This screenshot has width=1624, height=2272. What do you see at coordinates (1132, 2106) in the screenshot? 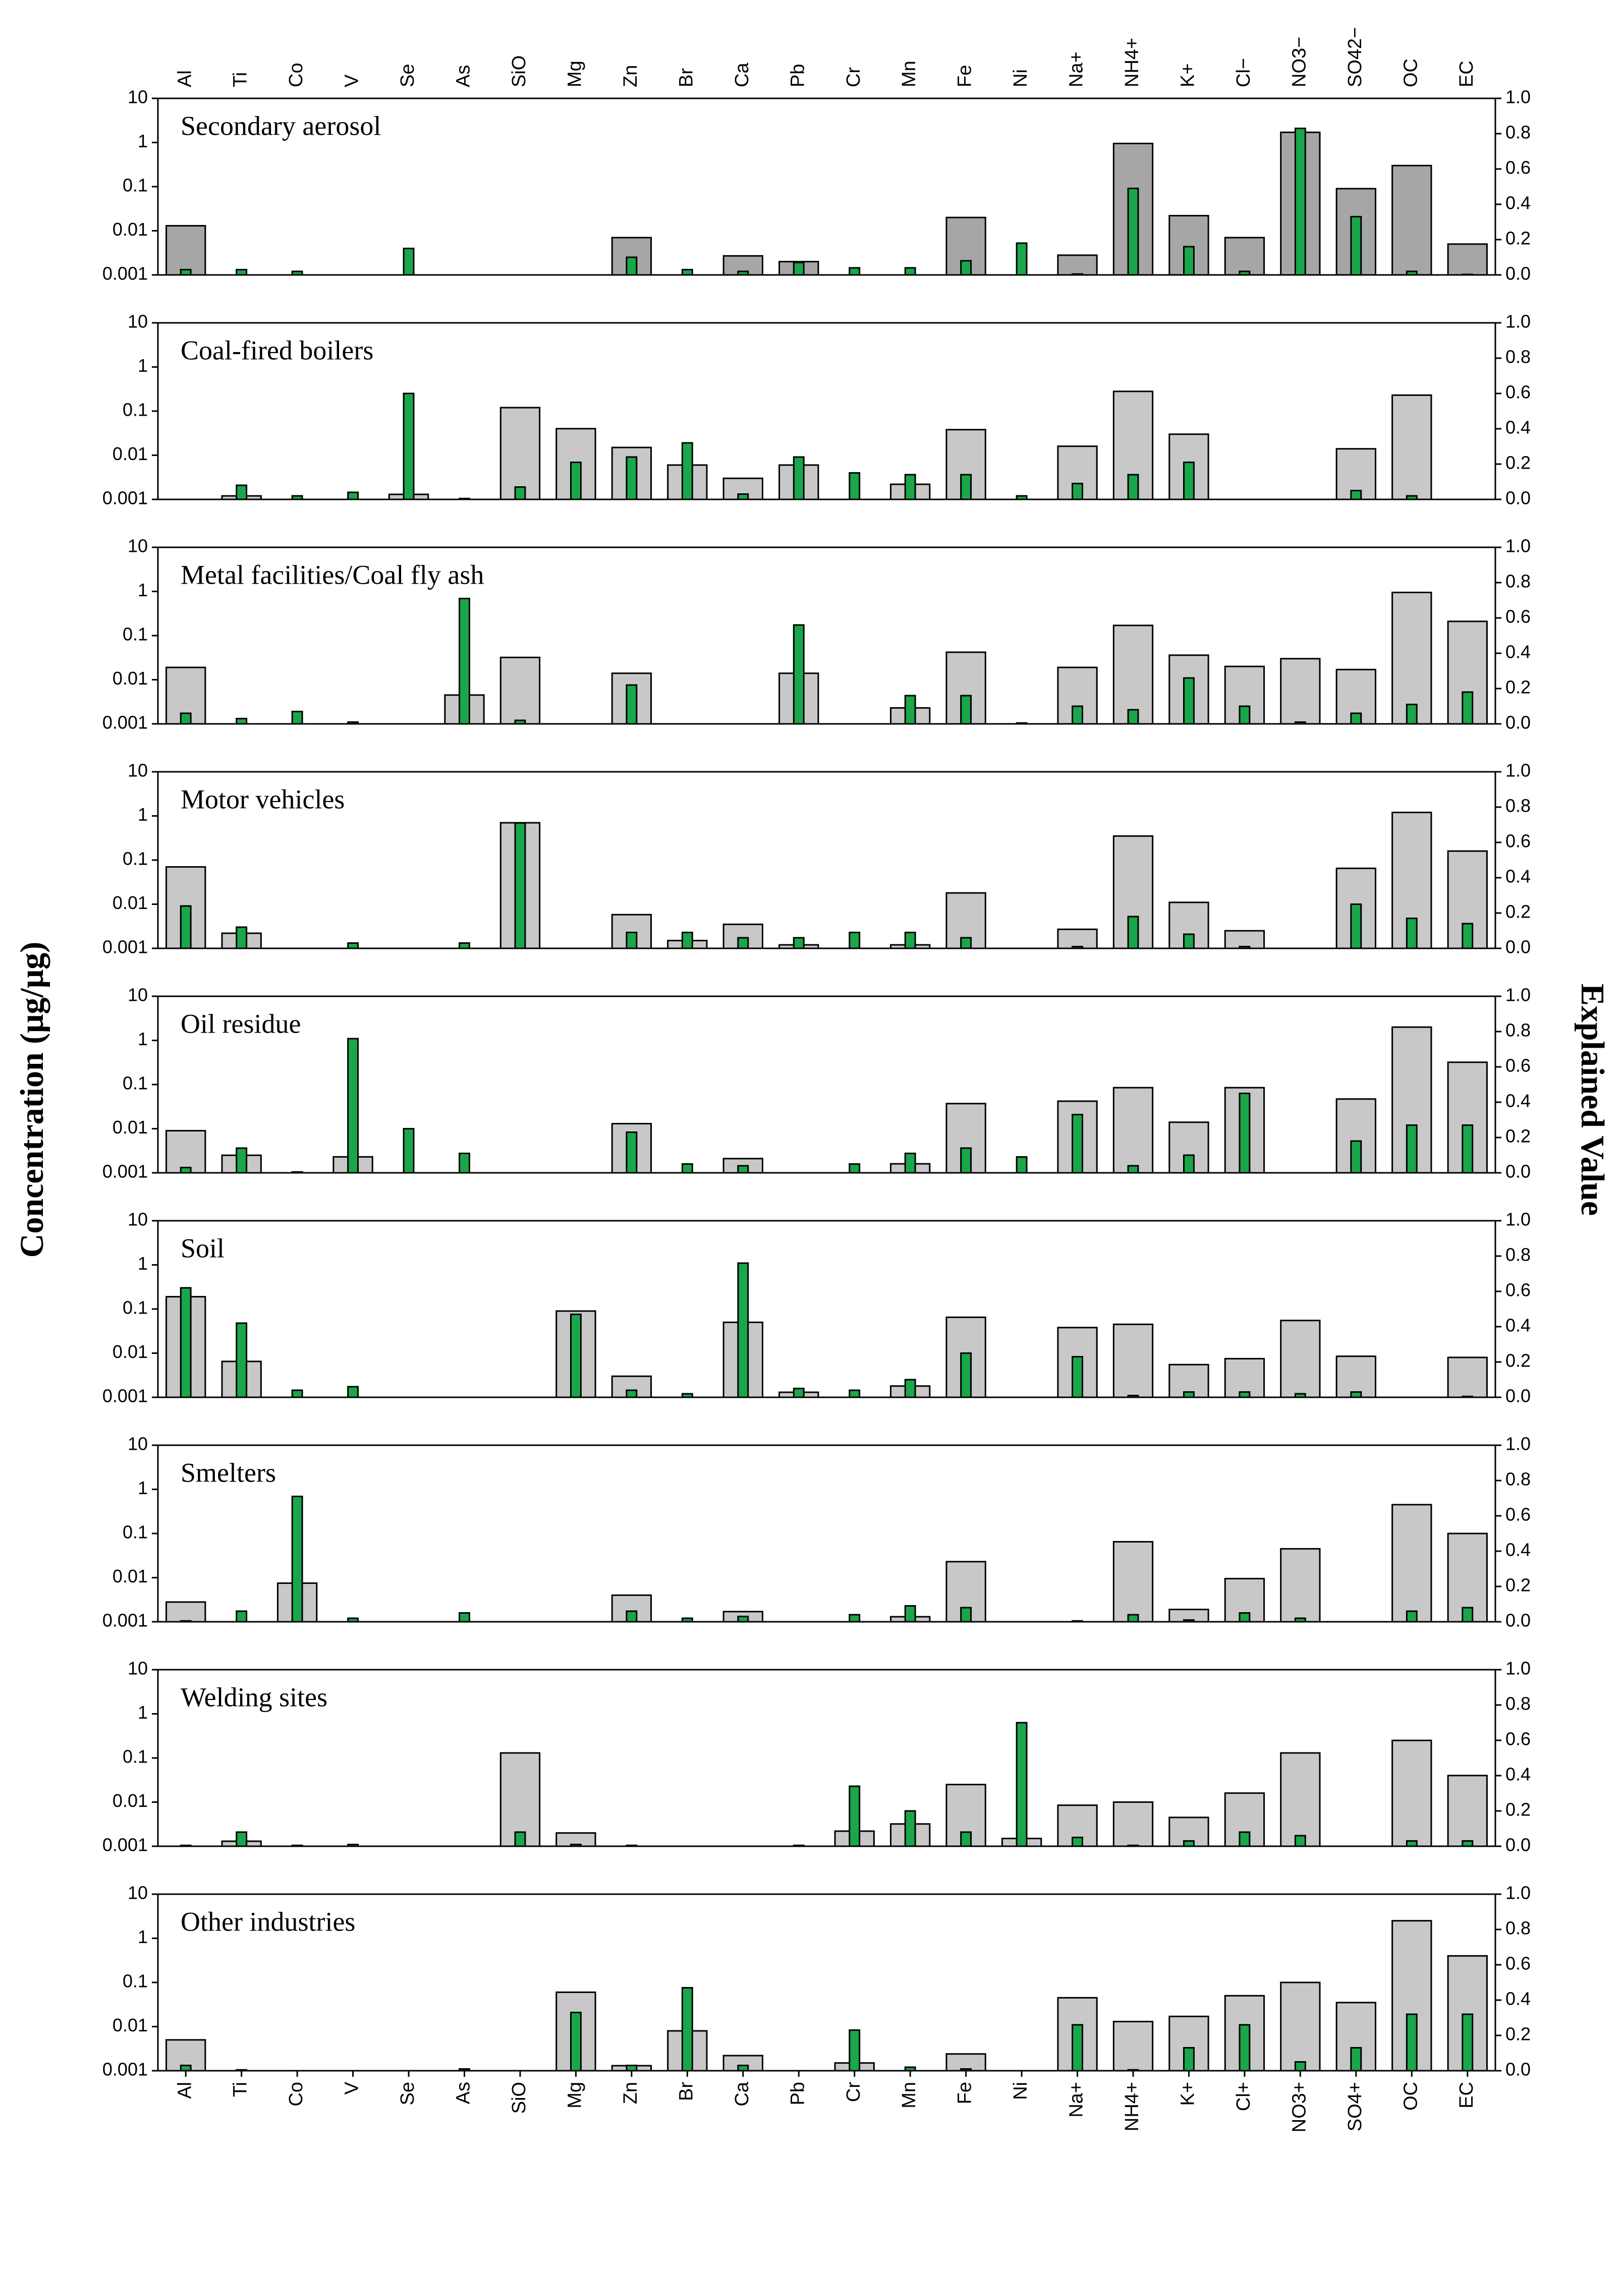
I see `x-tick-label: NH4+` at bounding box center [1132, 2106].